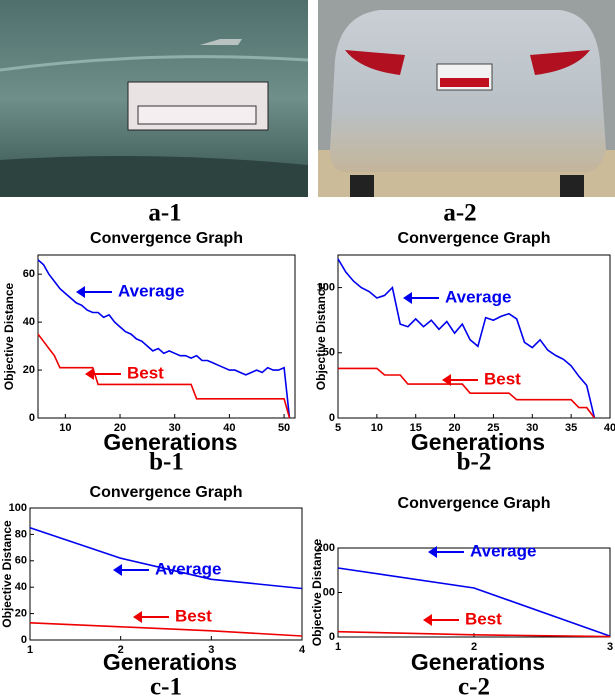 This screenshot has width=615, height=700. What do you see at coordinates (416, 428) in the screenshot?
I see `x-tick-label: 15` at bounding box center [416, 428].